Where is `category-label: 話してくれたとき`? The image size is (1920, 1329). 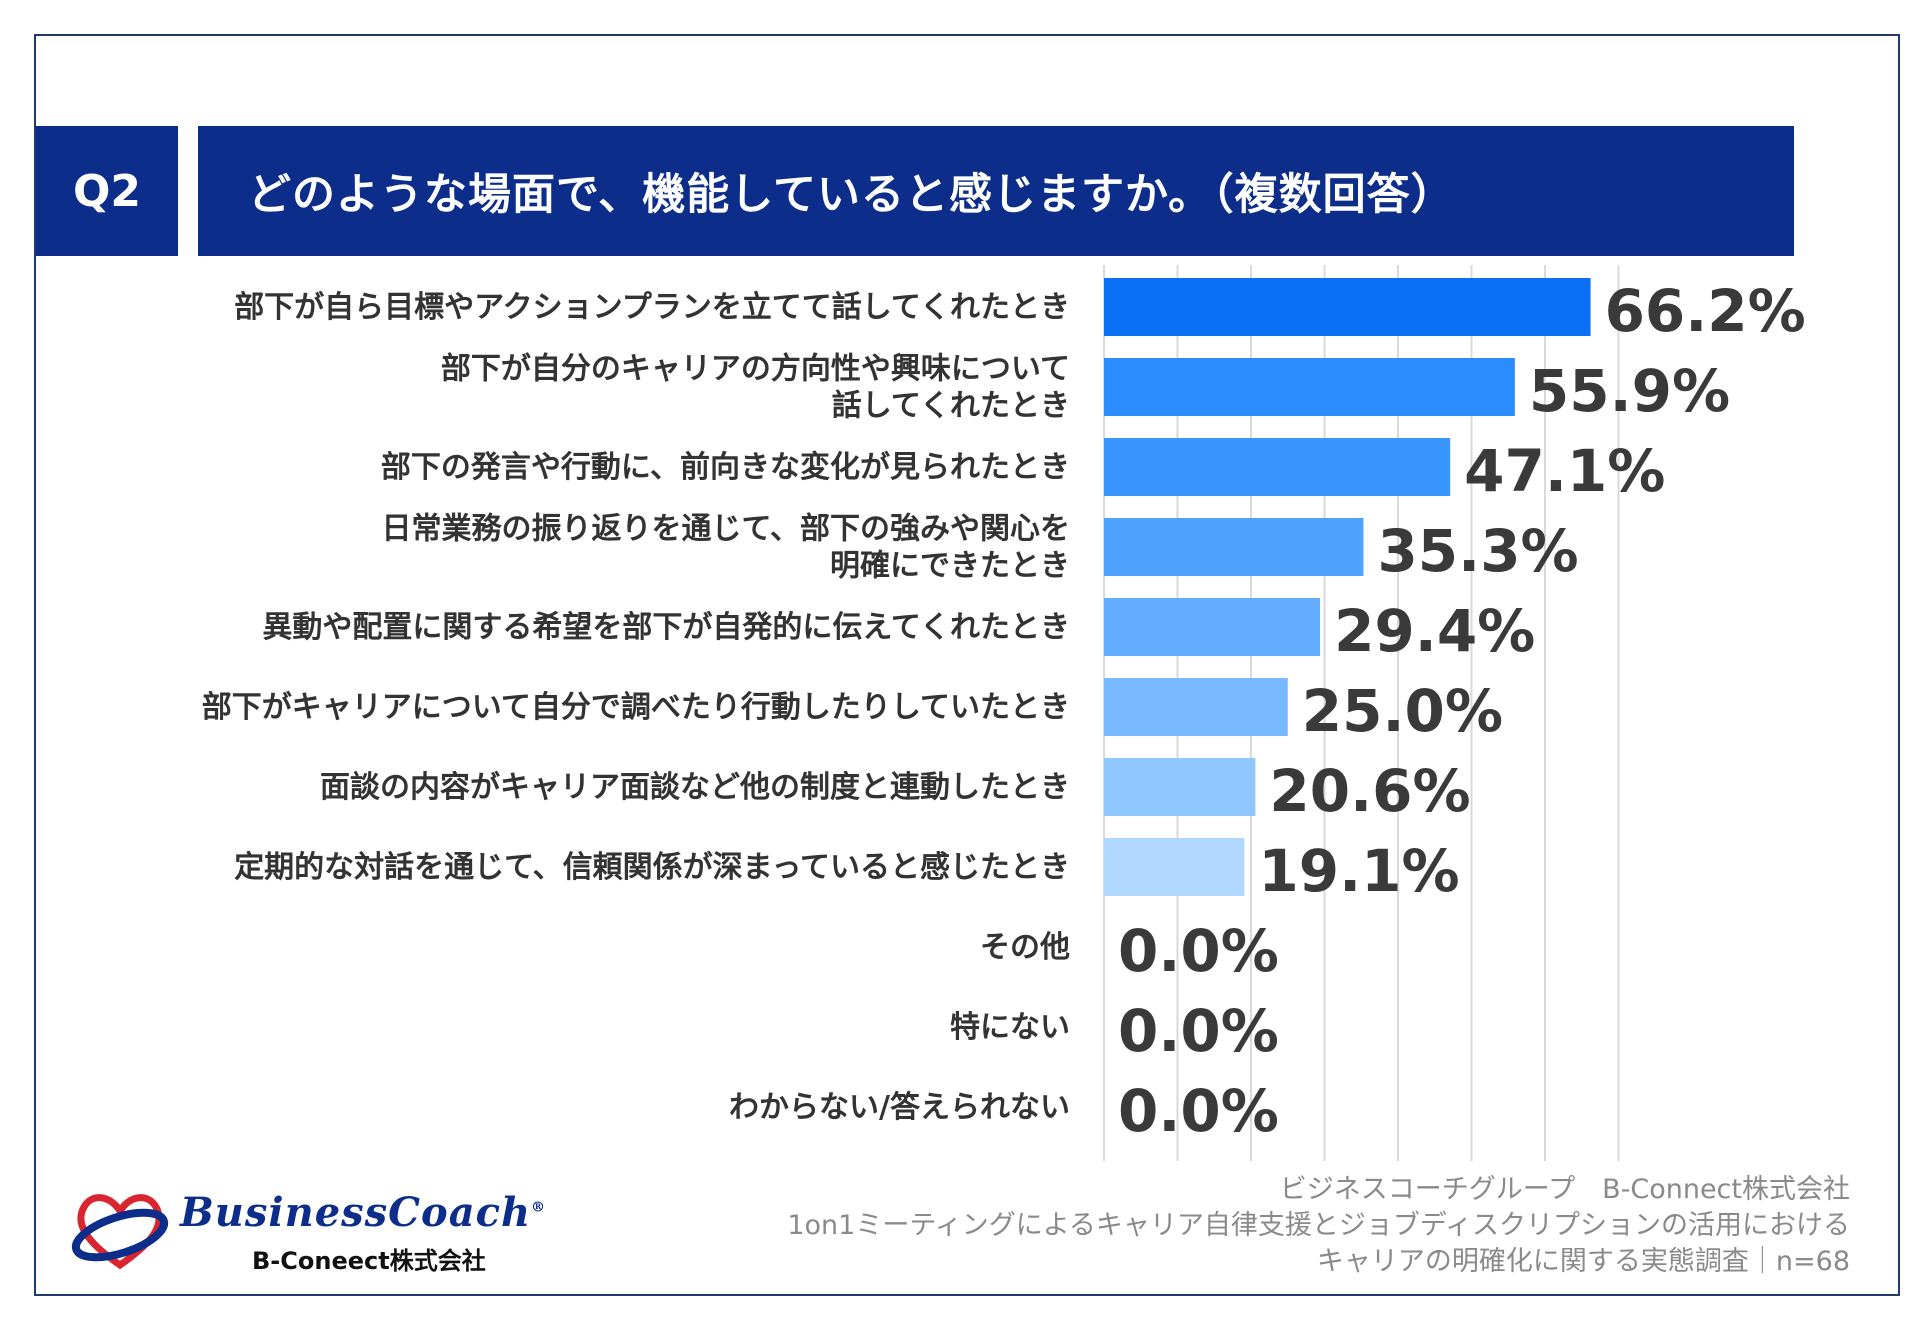 category-label: 話してくれたとき is located at coordinates (951, 406).